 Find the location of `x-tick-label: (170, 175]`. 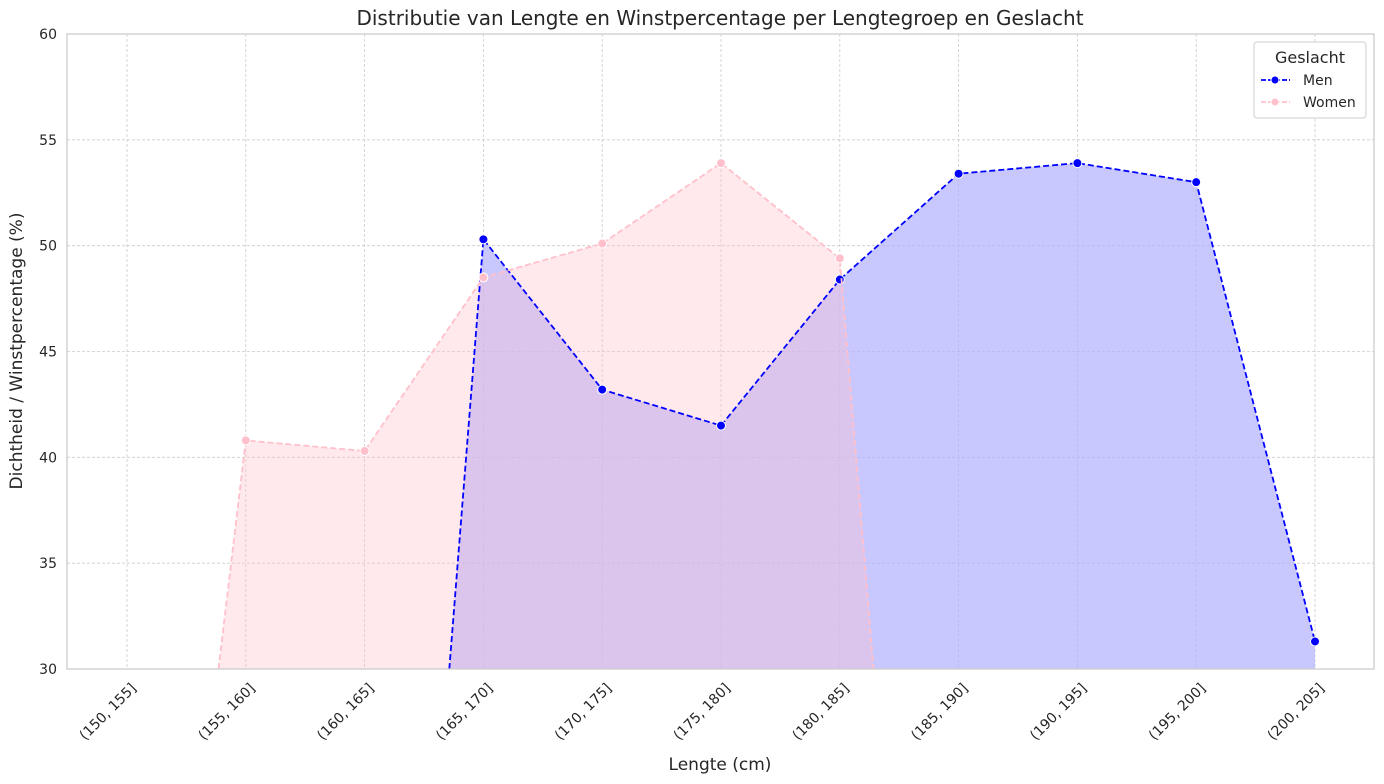

x-tick-label: (170, 175] is located at coordinates (583, 712).